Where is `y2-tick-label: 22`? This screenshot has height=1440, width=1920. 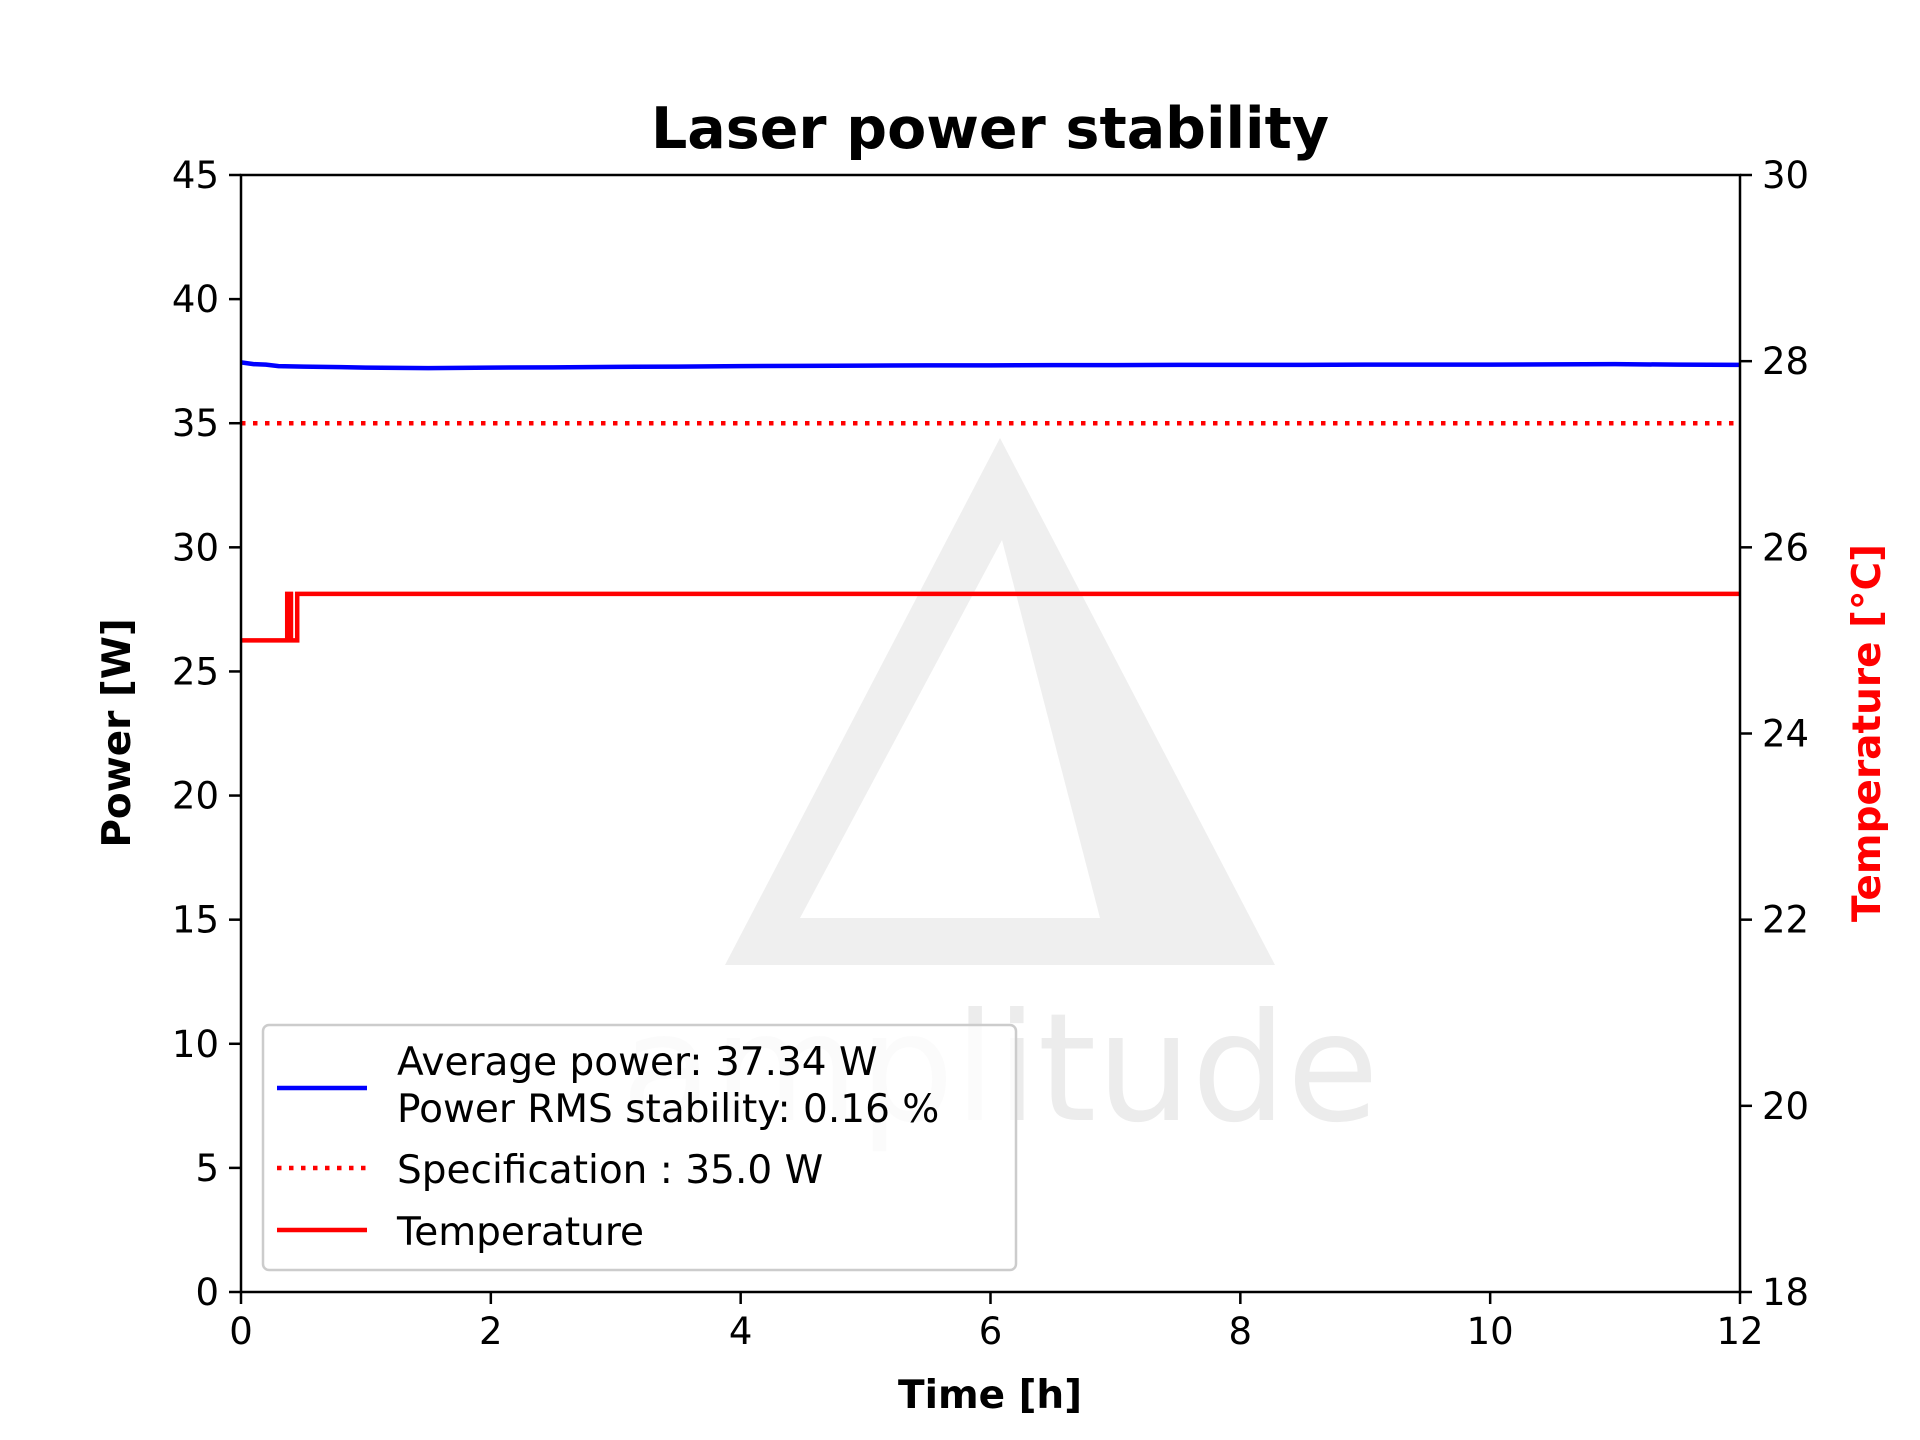
y2-tick-label: 22 is located at coordinates (1785, 920).